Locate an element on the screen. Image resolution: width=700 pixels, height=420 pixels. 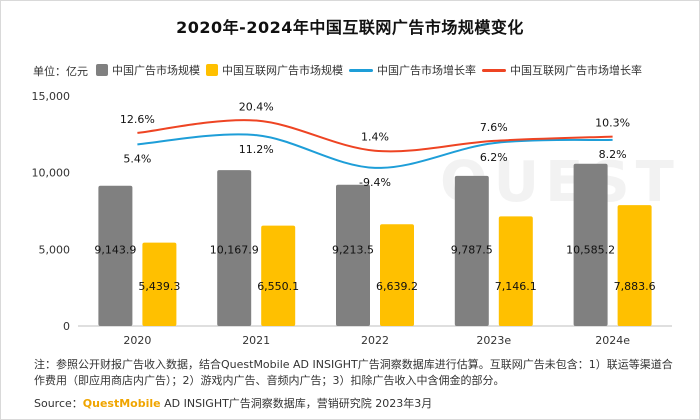
bar-value-label: 10,585.2 is located at coordinates (590, 249).